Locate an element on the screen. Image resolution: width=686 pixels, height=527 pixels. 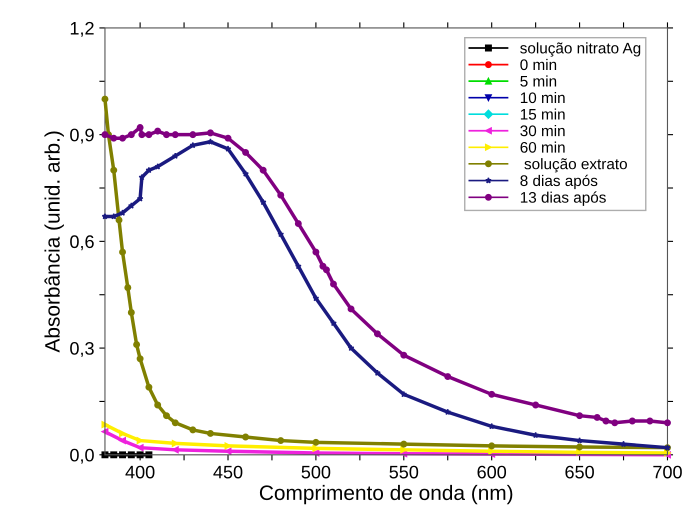
x-tick-label: 650 is located at coordinates (579, 472).